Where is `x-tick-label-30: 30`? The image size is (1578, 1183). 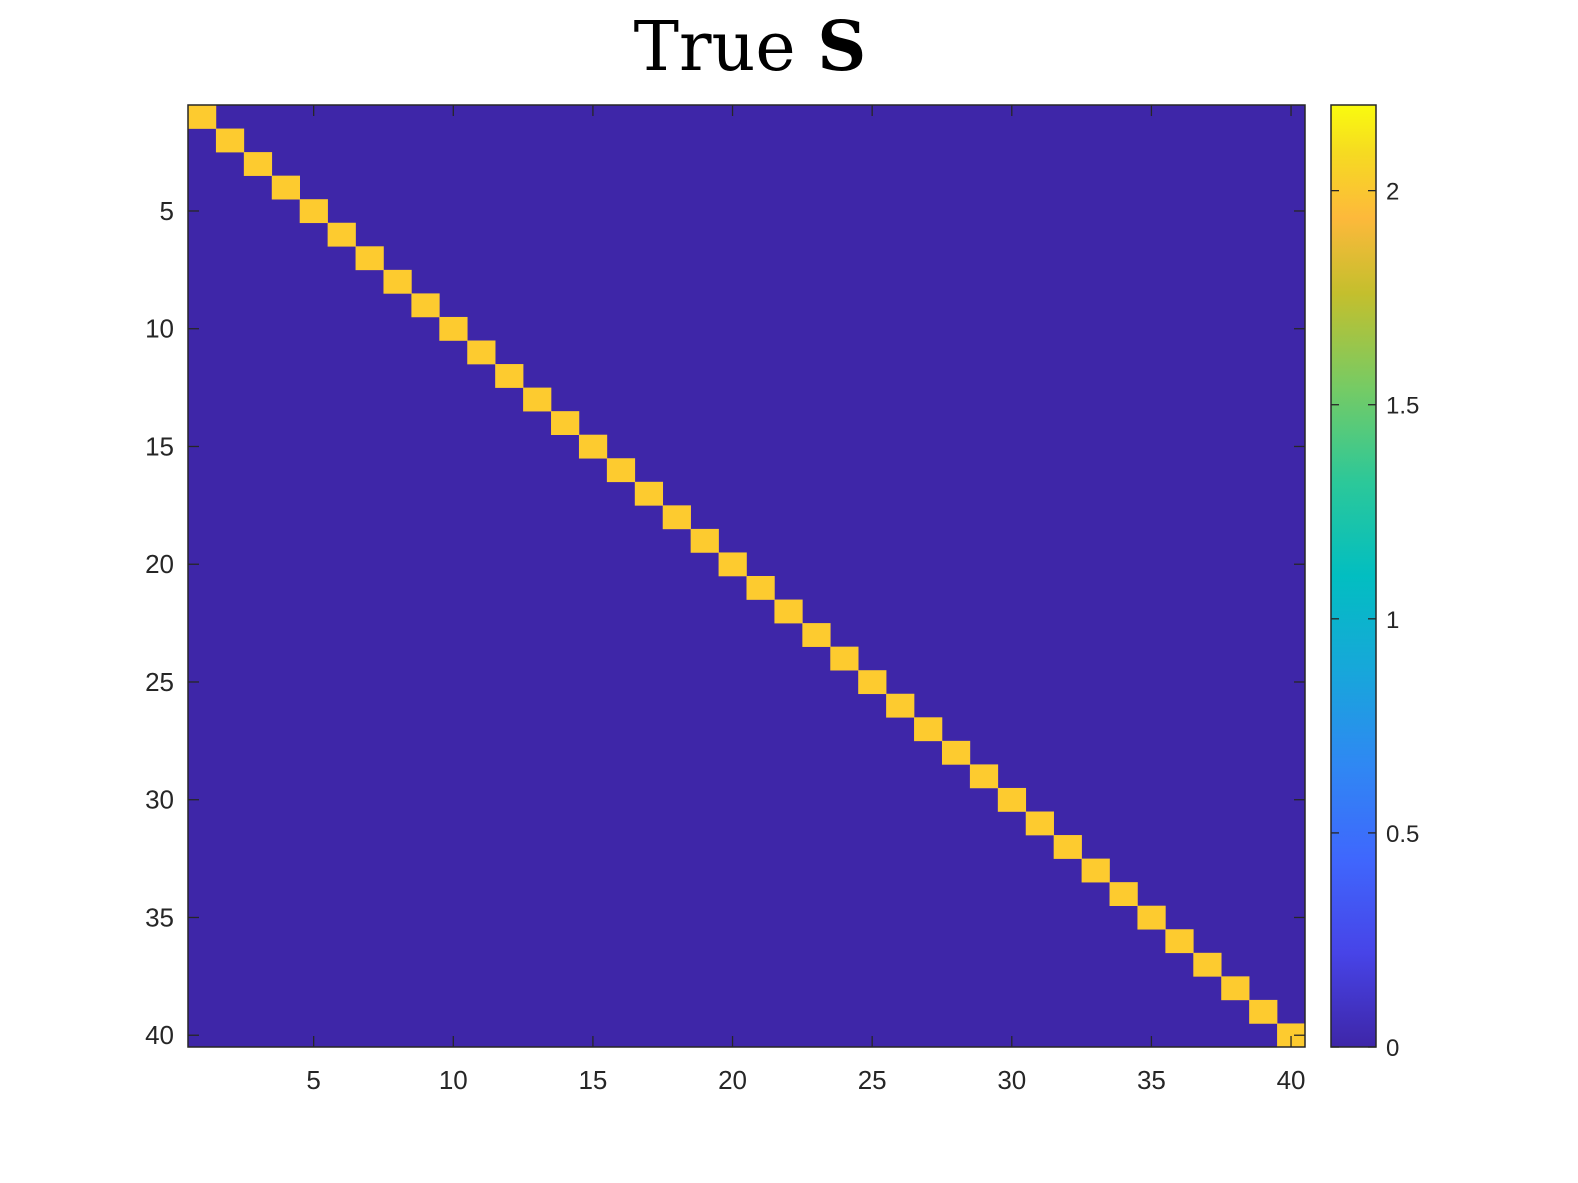 x-tick-label-30: 30 is located at coordinates (1011, 1080).